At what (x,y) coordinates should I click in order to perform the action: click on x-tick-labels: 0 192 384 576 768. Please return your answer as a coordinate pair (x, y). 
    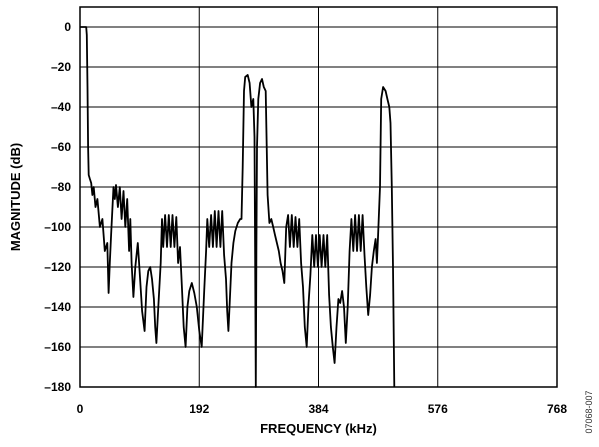
    Looking at the image, I should click on (322, 409).